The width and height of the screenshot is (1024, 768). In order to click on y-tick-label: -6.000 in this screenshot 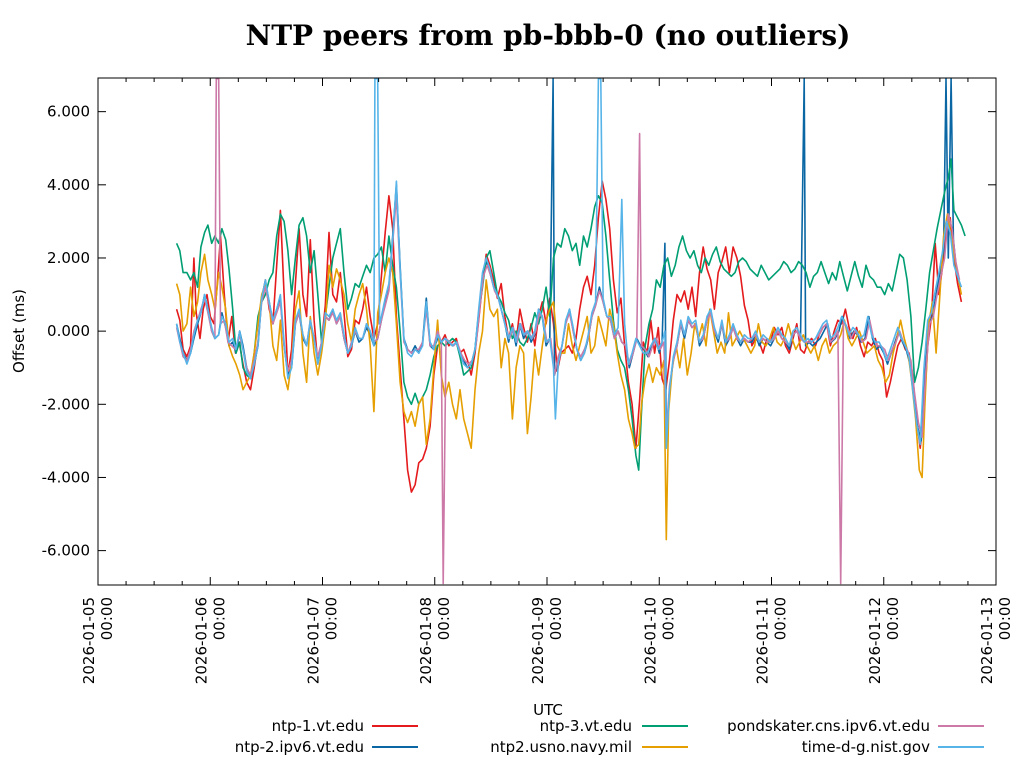, I will do `click(66, 551)`.